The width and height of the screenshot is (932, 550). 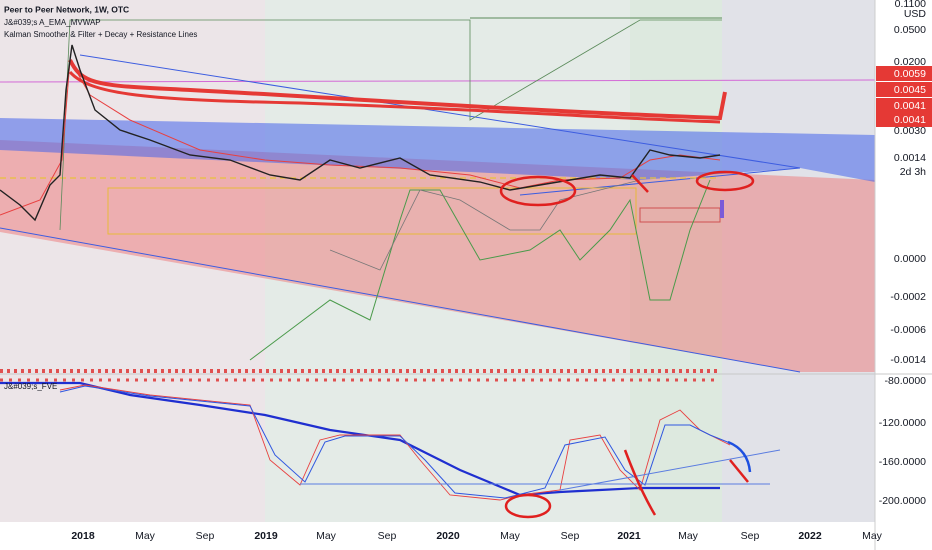 I want to click on price-label: 0.0500, so click(x=910, y=30).